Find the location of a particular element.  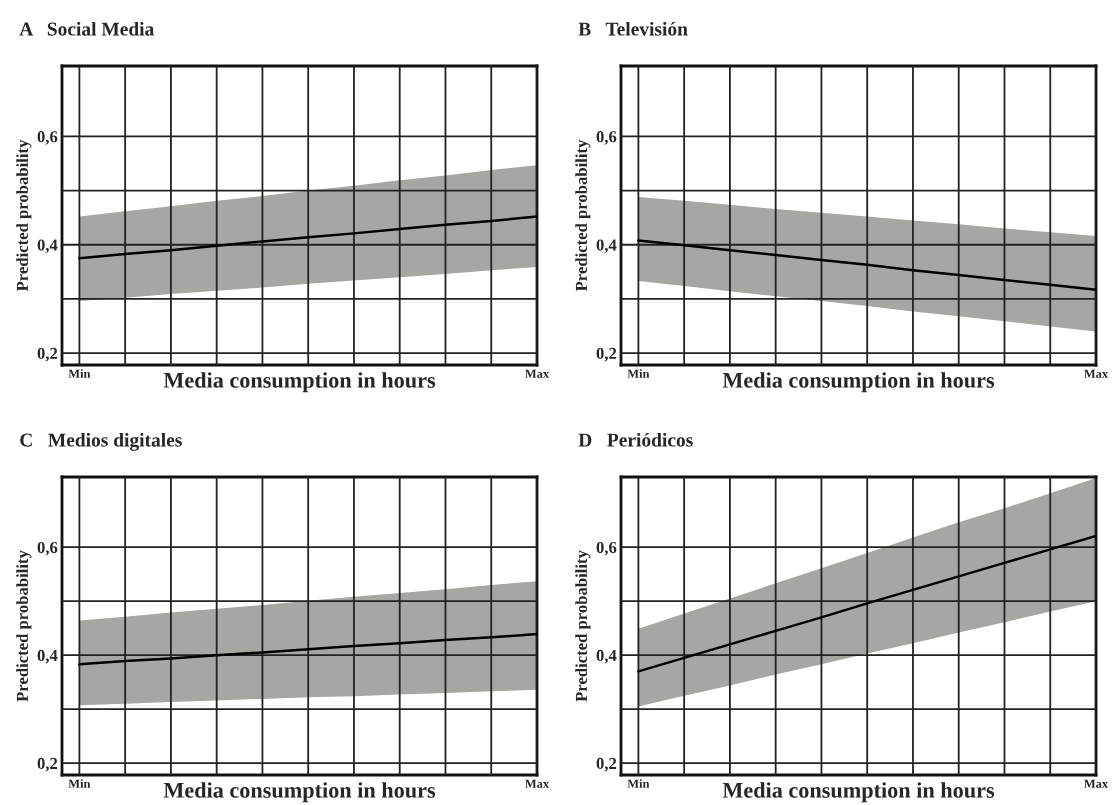

chart-title: A Social Media is located at coordinates (86, 28).